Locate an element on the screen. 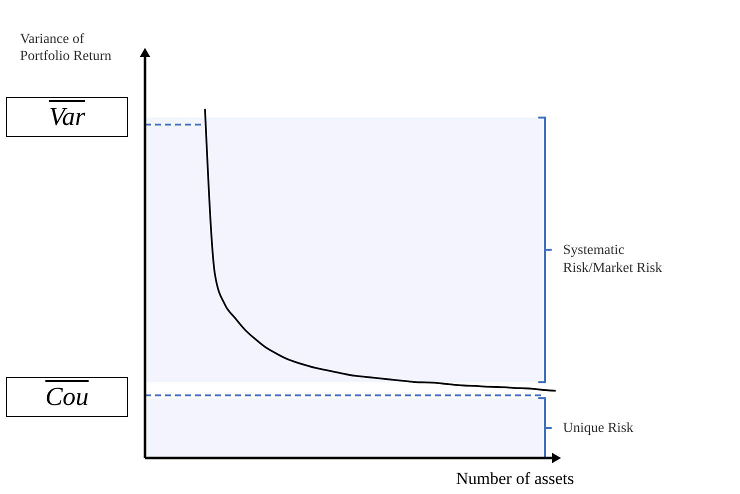 The height and width of the screenshot is (494, 740). y-axis-title: Variance of Portfolio Return is located at coordinates (66, 48).